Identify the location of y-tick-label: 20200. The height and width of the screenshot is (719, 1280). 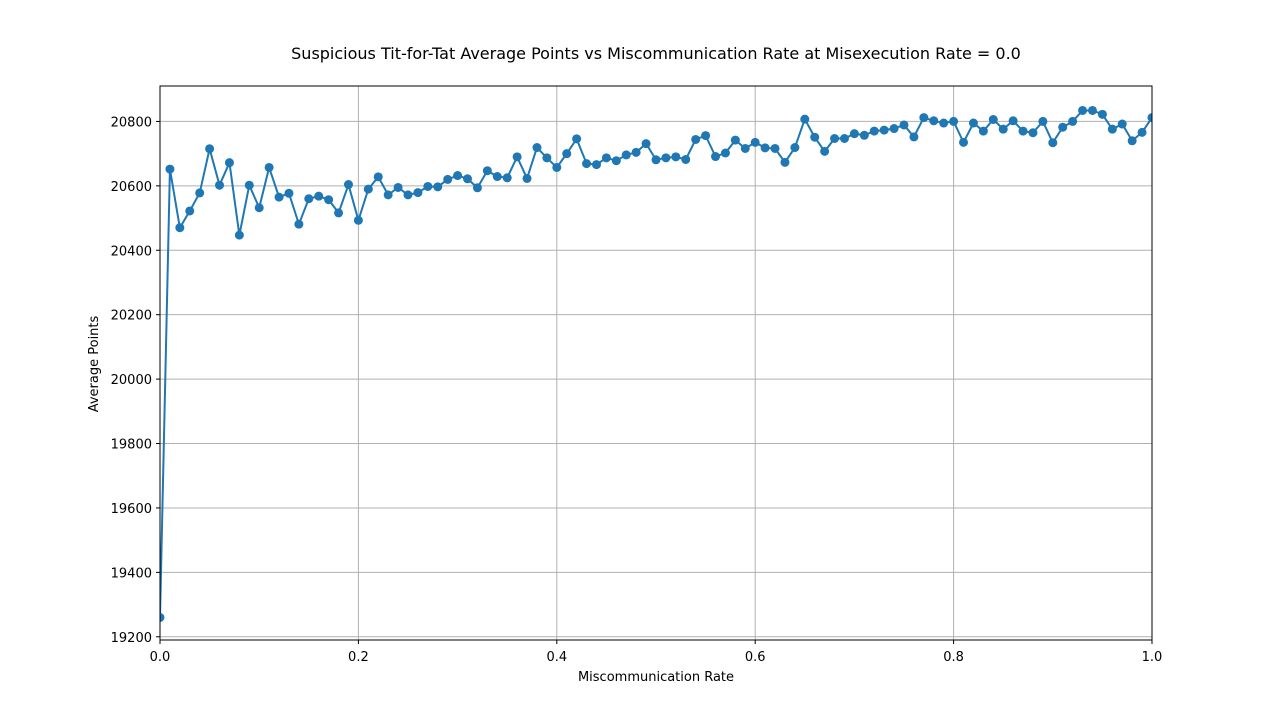
(131, 316).